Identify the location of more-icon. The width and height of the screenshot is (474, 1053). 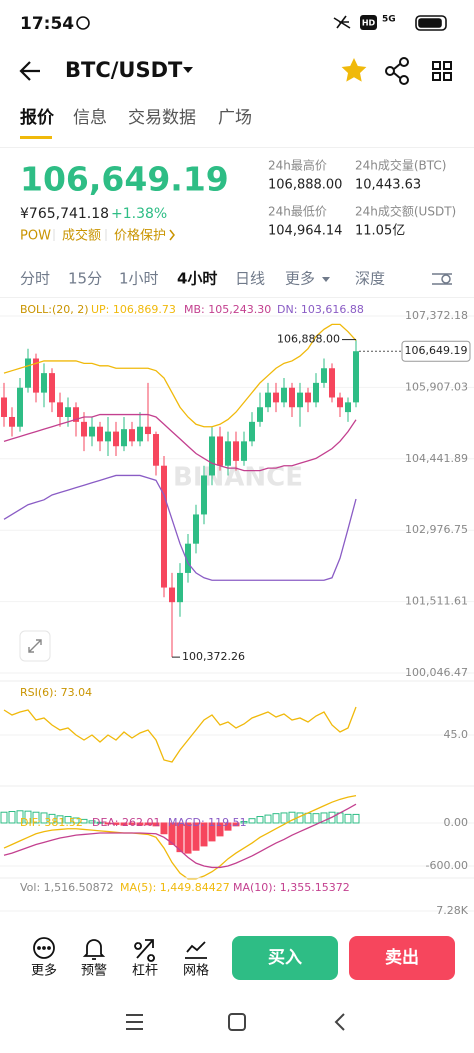
(44, 948).